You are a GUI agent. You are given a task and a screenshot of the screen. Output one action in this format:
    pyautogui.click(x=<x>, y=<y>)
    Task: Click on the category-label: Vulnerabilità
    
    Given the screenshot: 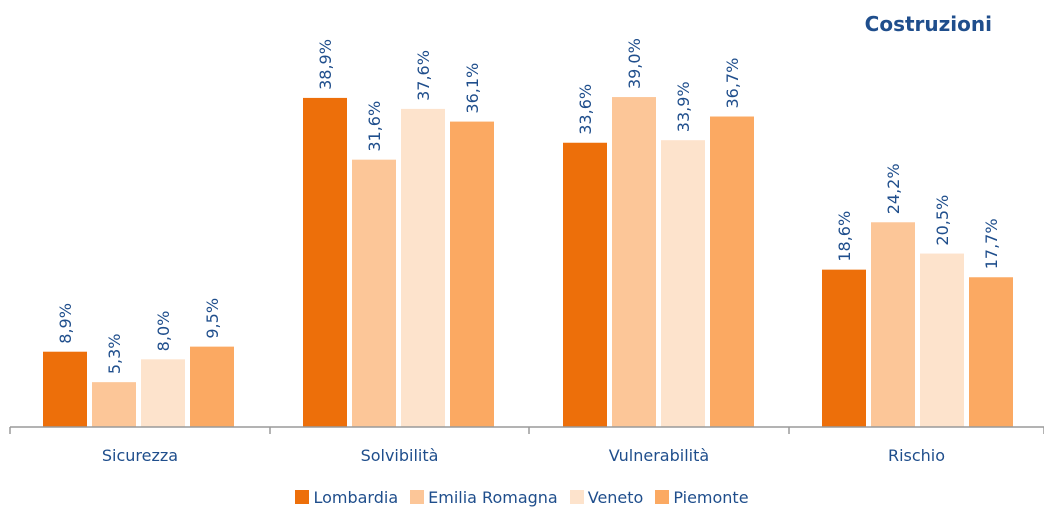 What is the action you would take?
    pyautogui.click(x=659, y=455)
    